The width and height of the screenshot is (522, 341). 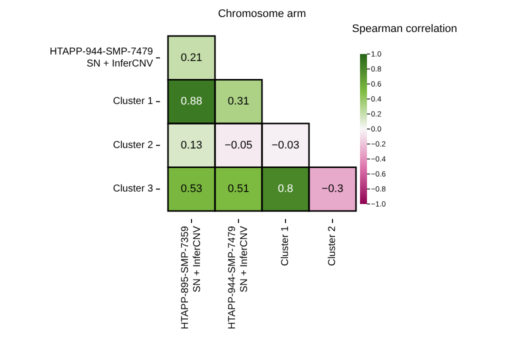 What do you see at coordinates (238, 278) in the screenshot?
I see `x-tick-label: HTAPP-944-SMP-7479 SN + InferCNV` at bounding box center [238, 278].